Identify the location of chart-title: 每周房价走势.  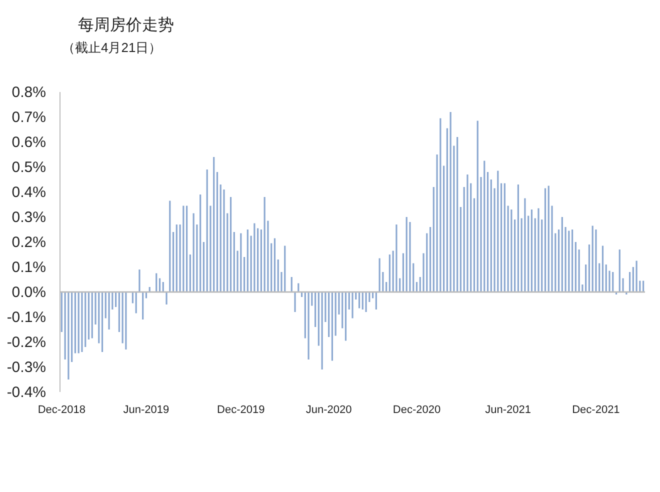
(126, 25).